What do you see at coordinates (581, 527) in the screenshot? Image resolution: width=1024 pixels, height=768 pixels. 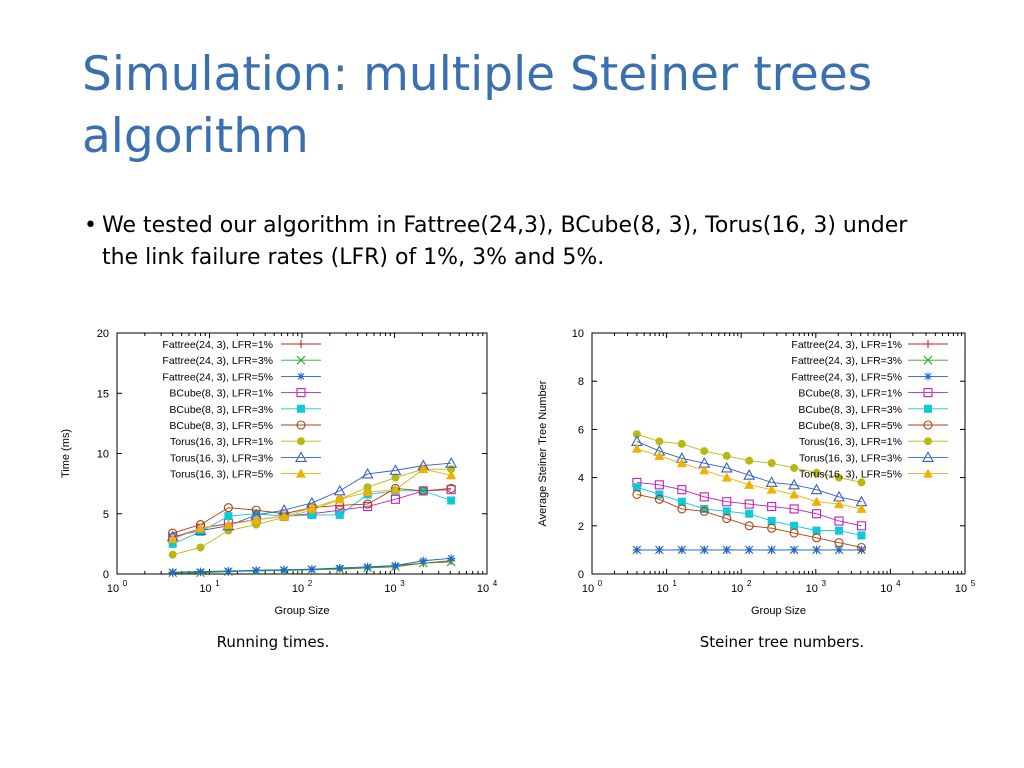 I see `y-tick-label: 2` at bounding box center [581, 527].